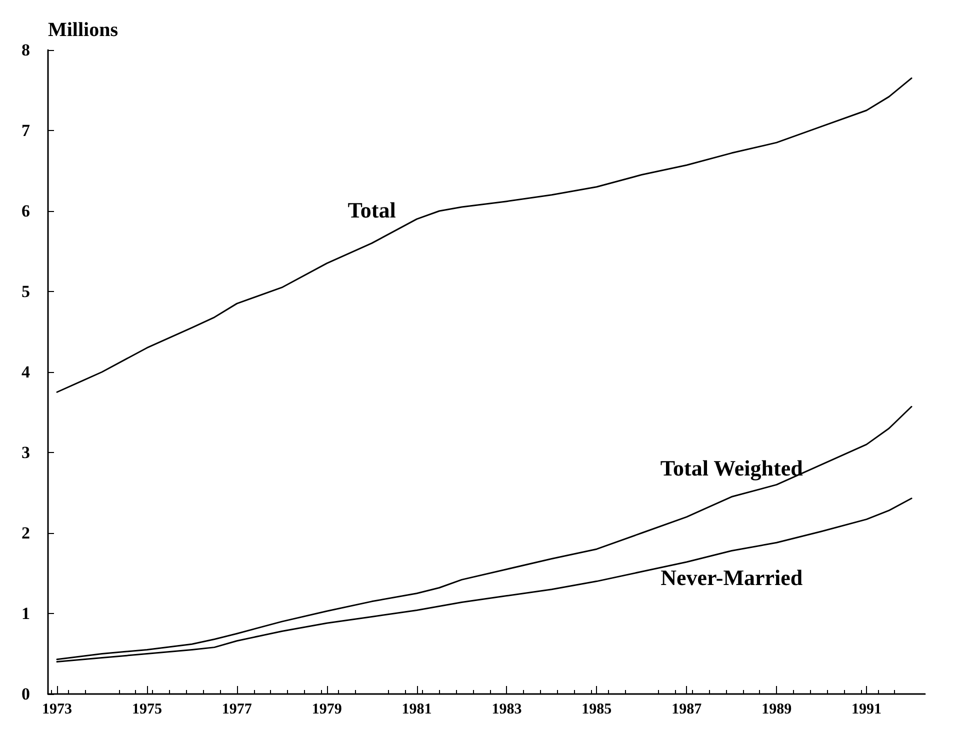 The height and width of the screenshot is (746, 965). Describe the element at coordinates (26, 130) in the screenshot. I see `y-tick-label: 7` at that location.